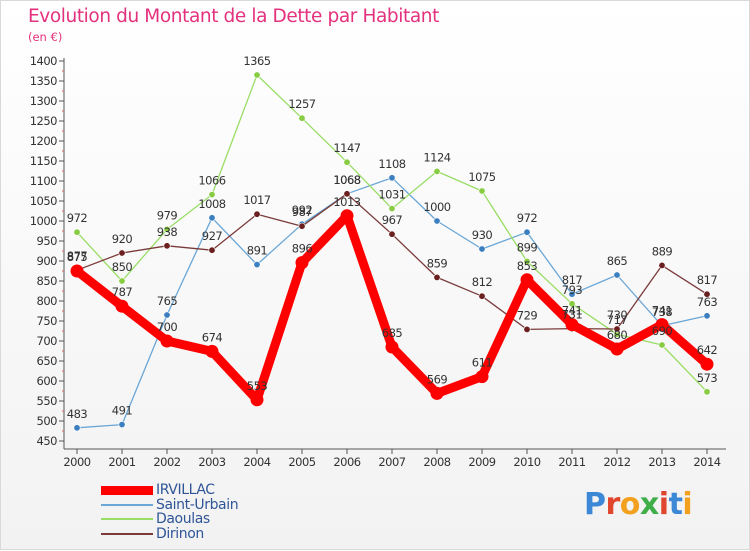 The image size is (750, 551). Describe the element at coordinates (43, 221) in the screenshot. I see `y-tick-label: 1000` at that location.